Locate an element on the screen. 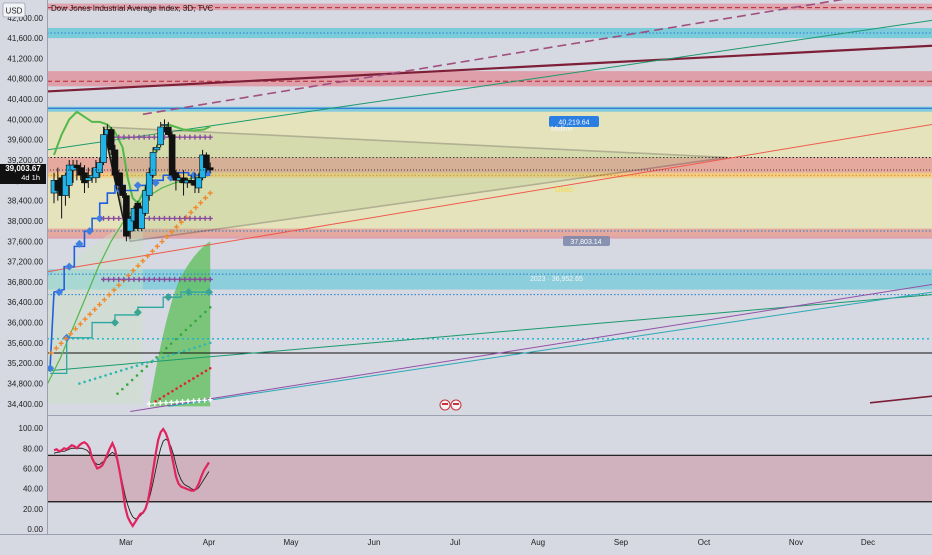 The width and height of the screenshot is (932, 555). zone-red-lower is located at coordinates (489, 233).